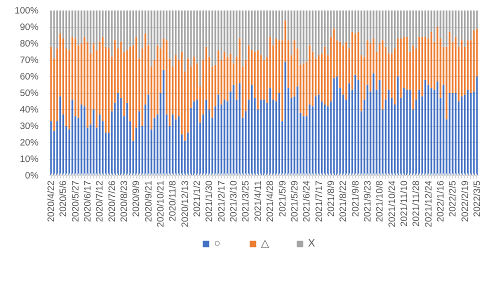  I want to click on x-tick-label: 2021/3/25, so click(245, 201).